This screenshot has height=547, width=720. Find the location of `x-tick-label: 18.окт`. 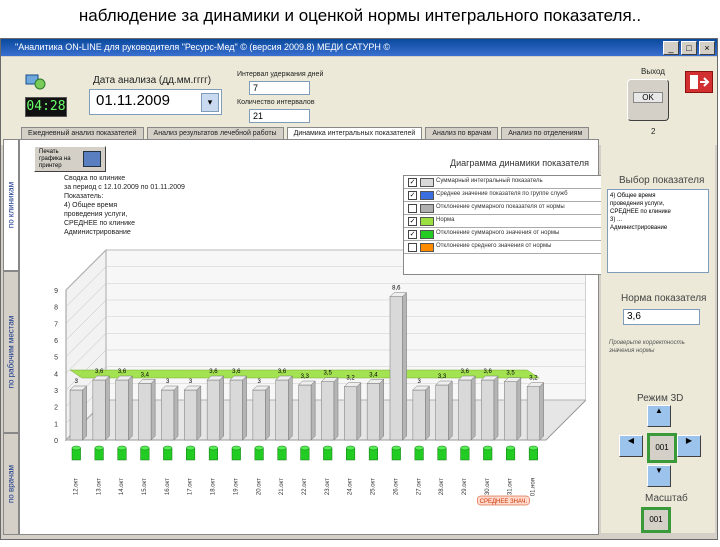

x-tick-label: 18.окт is located at coordinates (214, 486).